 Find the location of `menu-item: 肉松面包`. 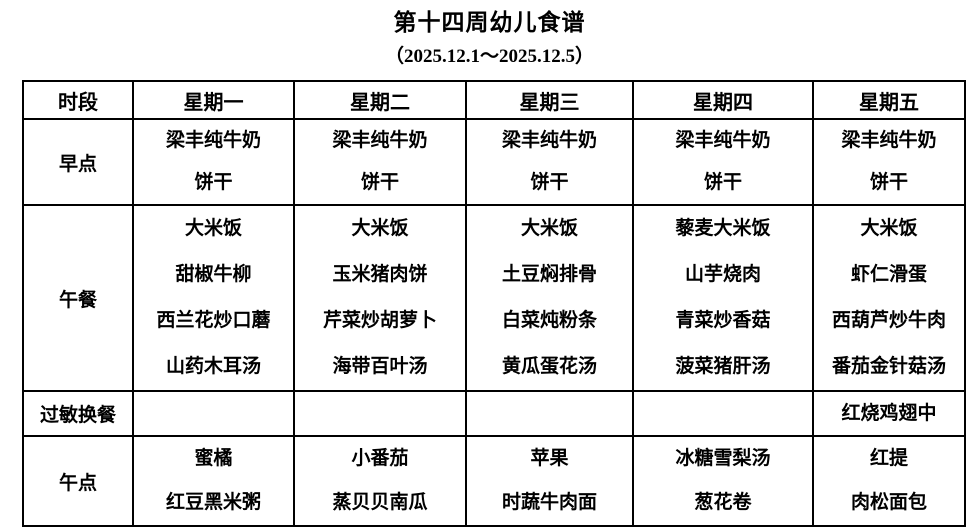

menu-item: 肉松面包 is located at coordinates (888, 502).